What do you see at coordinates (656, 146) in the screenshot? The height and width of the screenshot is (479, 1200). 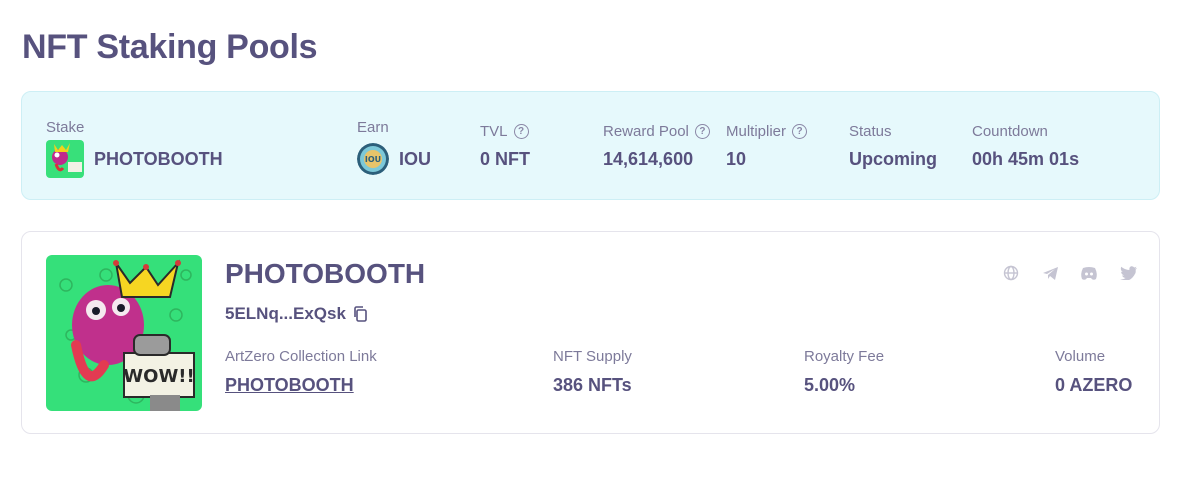 I see `reward-pool-column: Reward Pool ? 14,614,600` at bounding box center [656, 146].